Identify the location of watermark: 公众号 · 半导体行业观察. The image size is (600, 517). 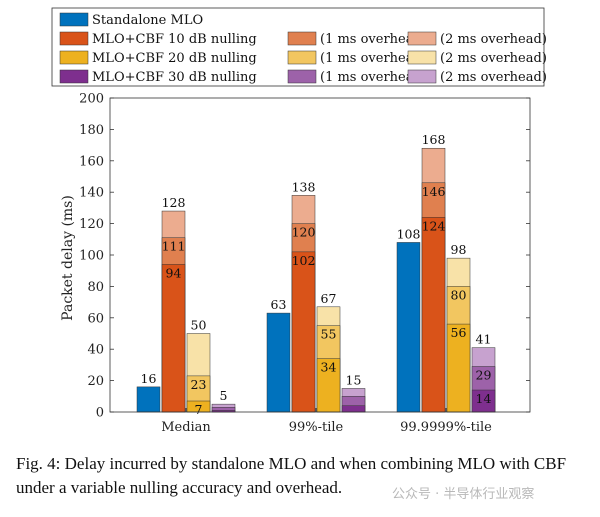
(463, 494).